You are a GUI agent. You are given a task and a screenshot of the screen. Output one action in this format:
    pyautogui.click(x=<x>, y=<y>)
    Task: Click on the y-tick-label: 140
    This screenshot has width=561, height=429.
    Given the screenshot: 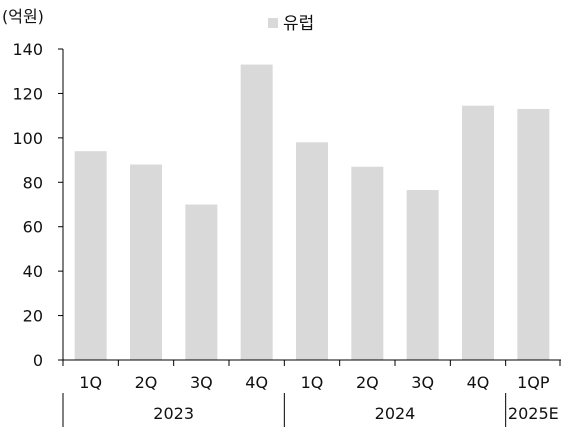 What is the action you would take?
    pyautogui.click(x=27, y=49)
    